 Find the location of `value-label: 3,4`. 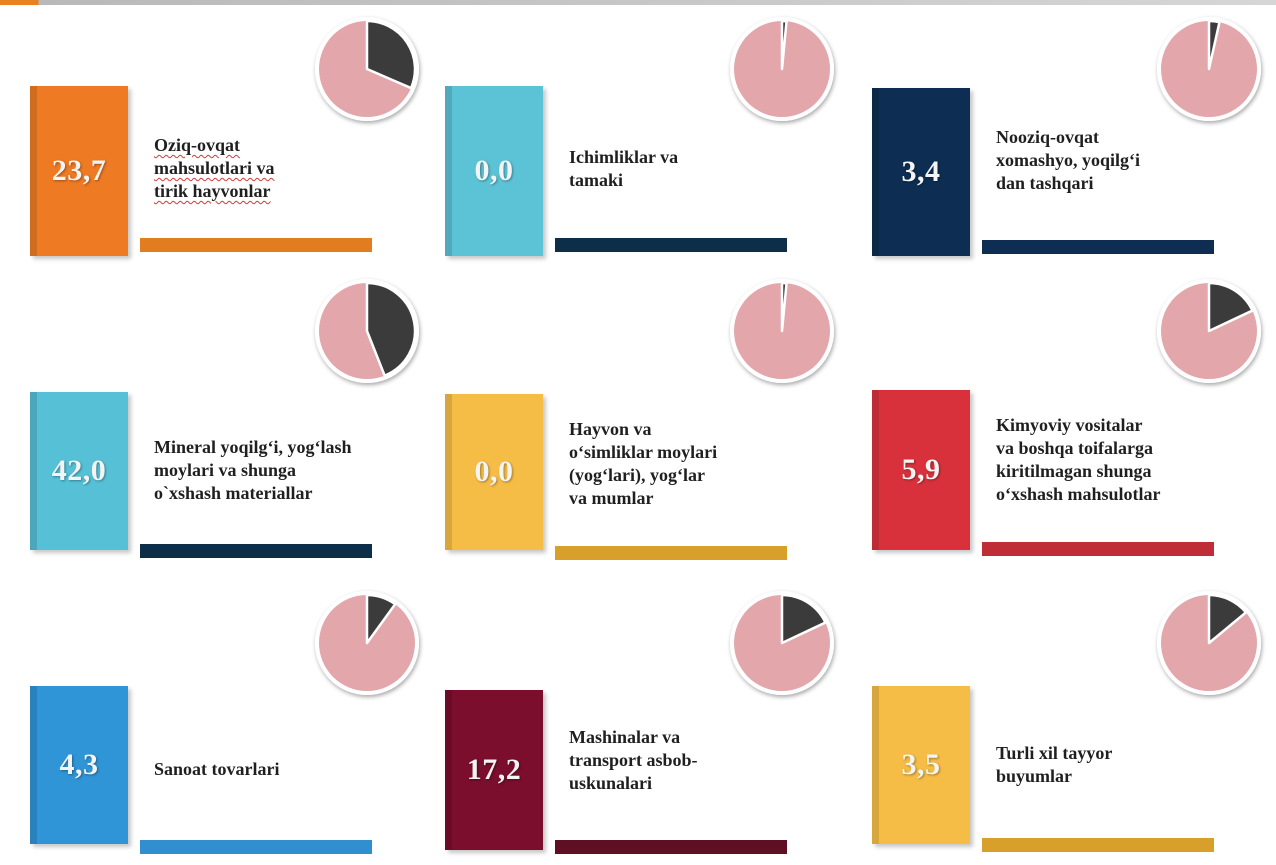

value-label: 3,4 is located at coordinates (921, 171).